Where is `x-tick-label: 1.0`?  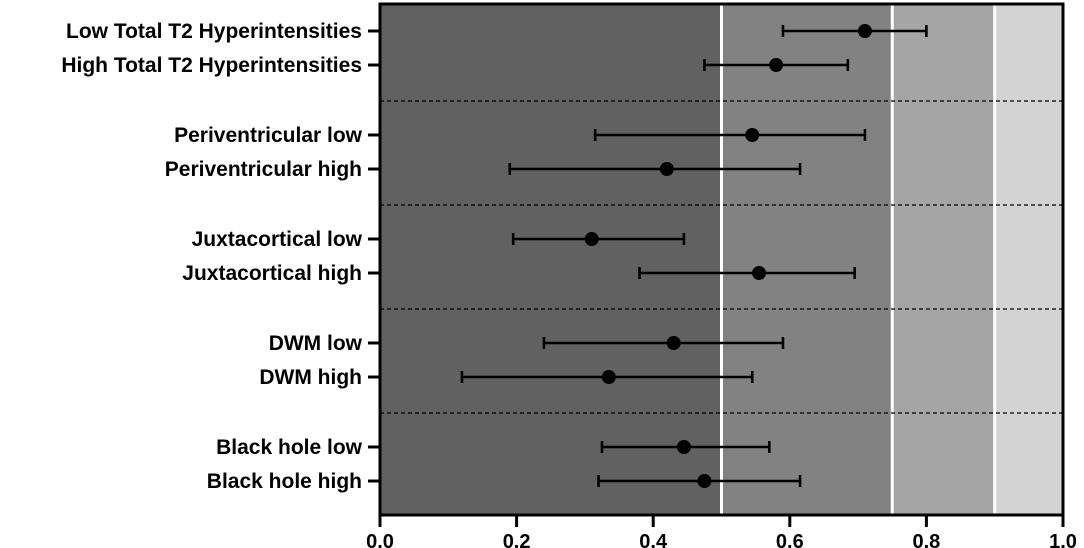 x-tick-label: 1.0 is located at coordinates (1063, 539).